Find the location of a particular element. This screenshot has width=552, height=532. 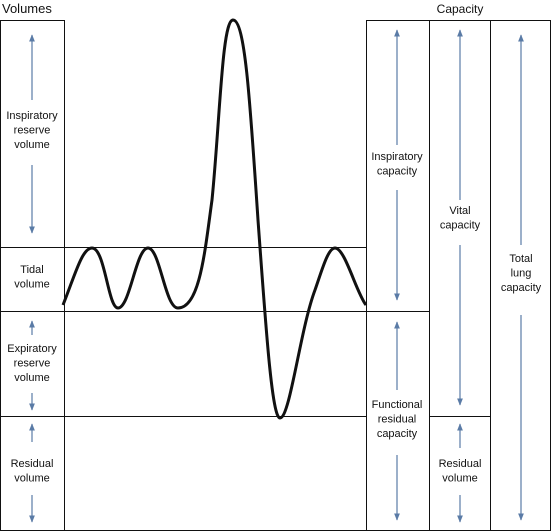

label: Inspiratory capacity is located at coordinates (397, 164).